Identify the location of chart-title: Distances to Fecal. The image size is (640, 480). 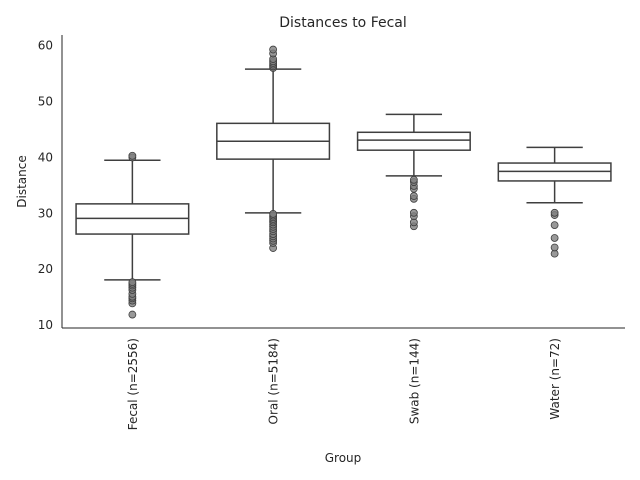
(343, 23).